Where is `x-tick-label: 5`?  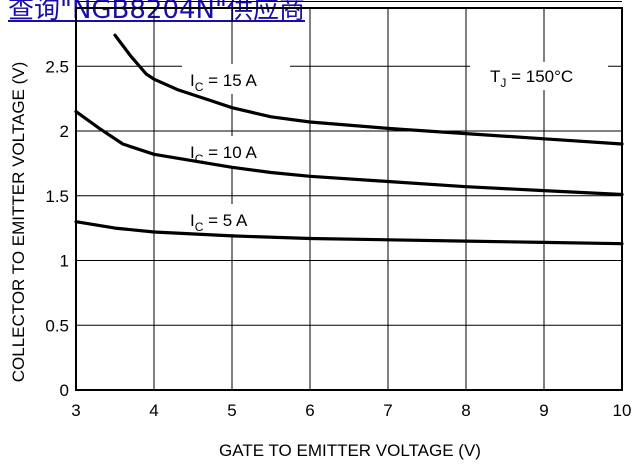
x-tick-label: 5 is located at coordinates (231, 410).